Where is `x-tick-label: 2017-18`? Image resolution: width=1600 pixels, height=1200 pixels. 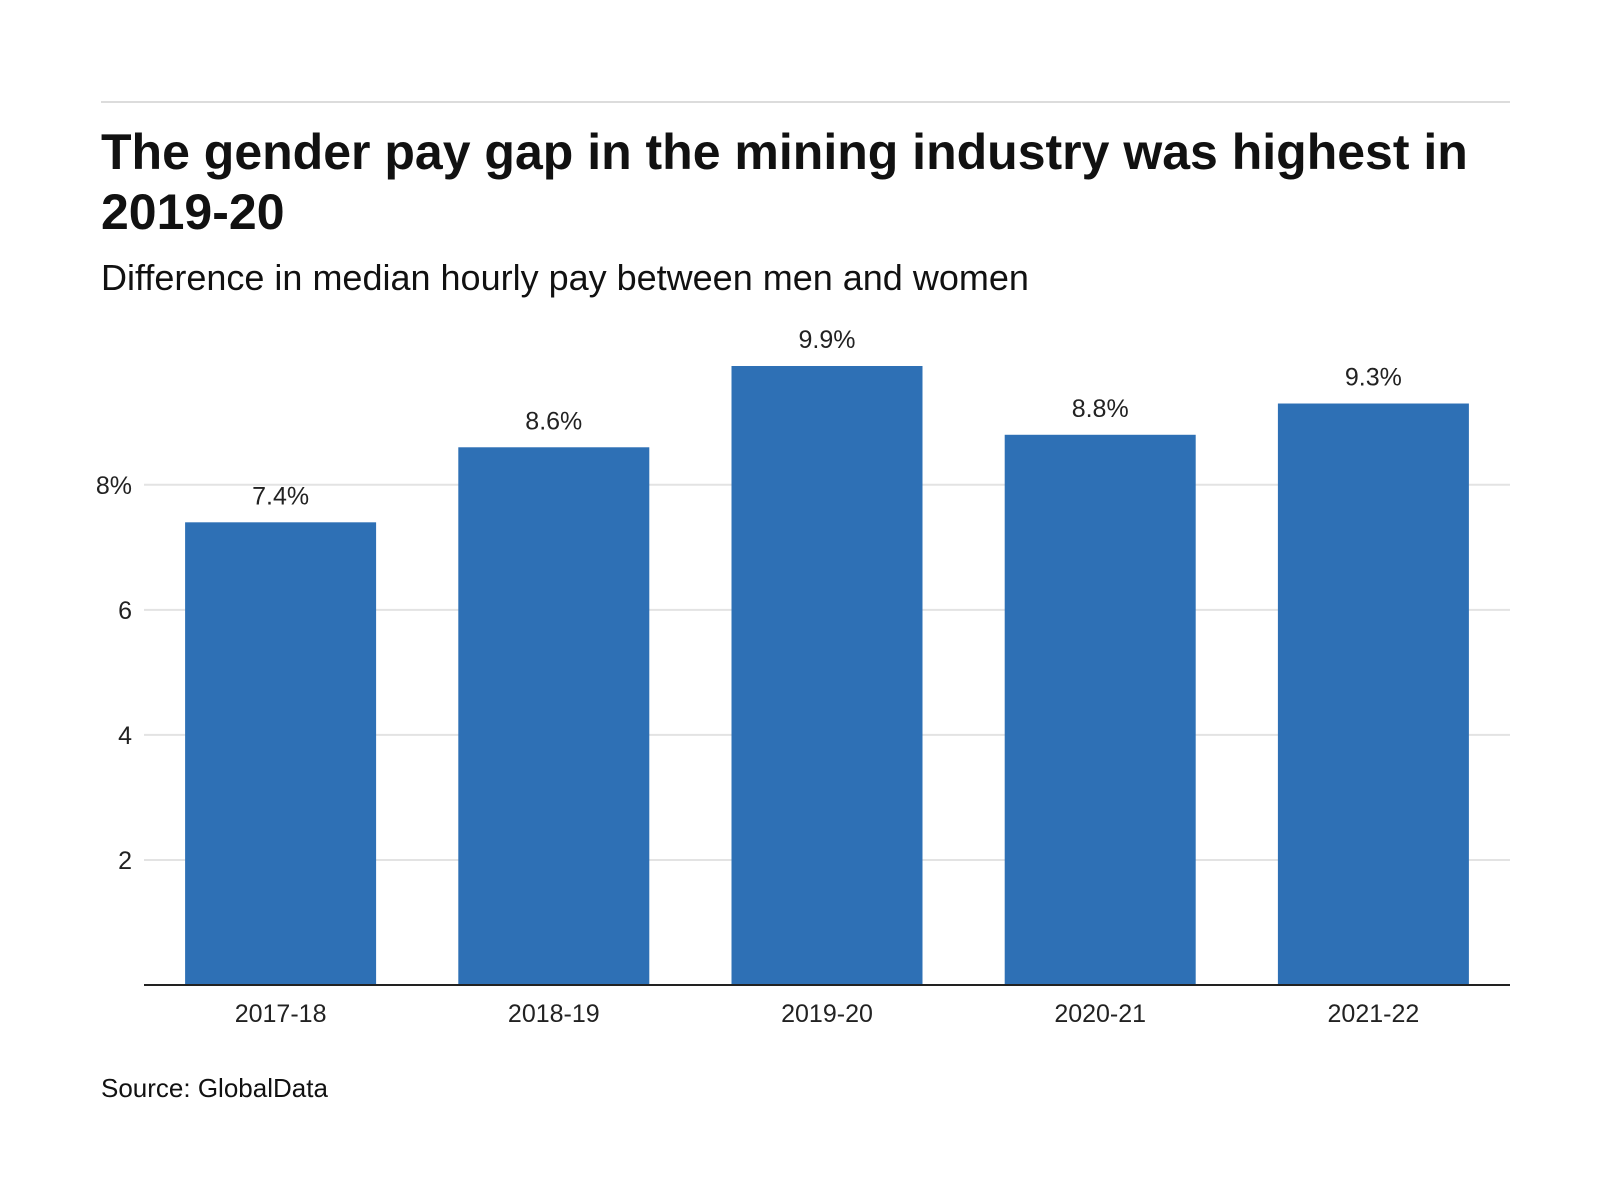
x-tick-label: 2017-18 is located at coordinates (281, 1014).